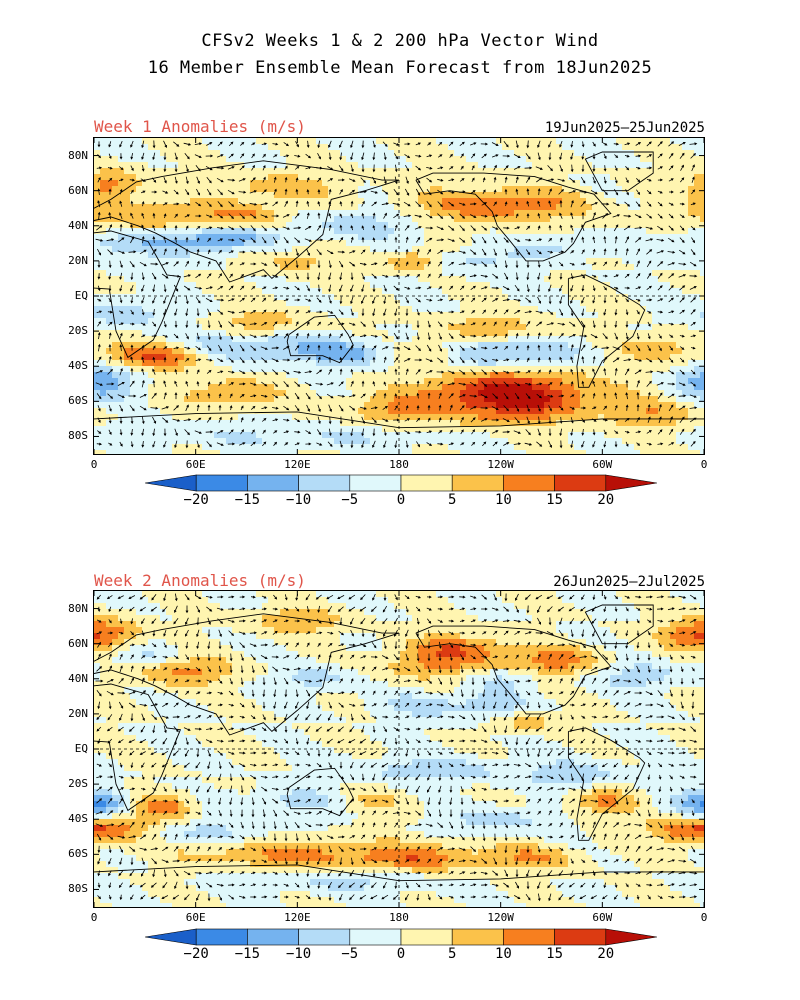 Image resolution: width=800 pixels, height=1000 pixels. Describe the element at coordinates (200, 580) in the screenshot. I see `week2-title: Week 2 Anomalies (m/s)` at that location.